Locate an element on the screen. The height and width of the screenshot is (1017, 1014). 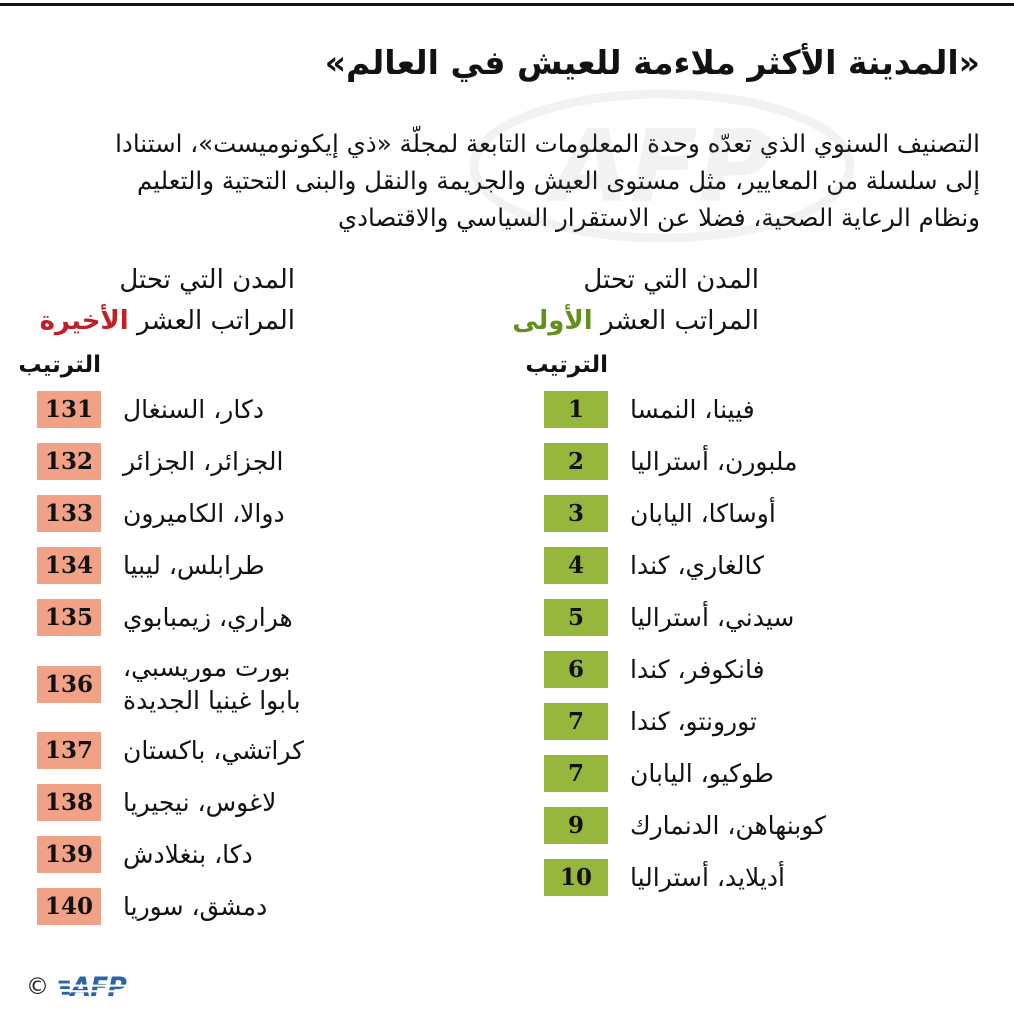
city-row: 137 كراتشي، باكستان is located at coordinates (260, 751).